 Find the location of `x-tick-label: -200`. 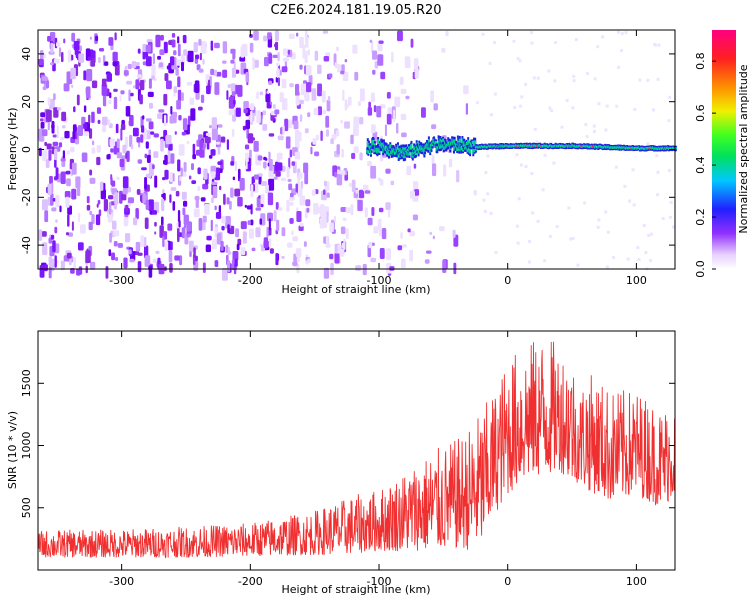

x-tick-label: -200 is located at coordinates (250, 280).